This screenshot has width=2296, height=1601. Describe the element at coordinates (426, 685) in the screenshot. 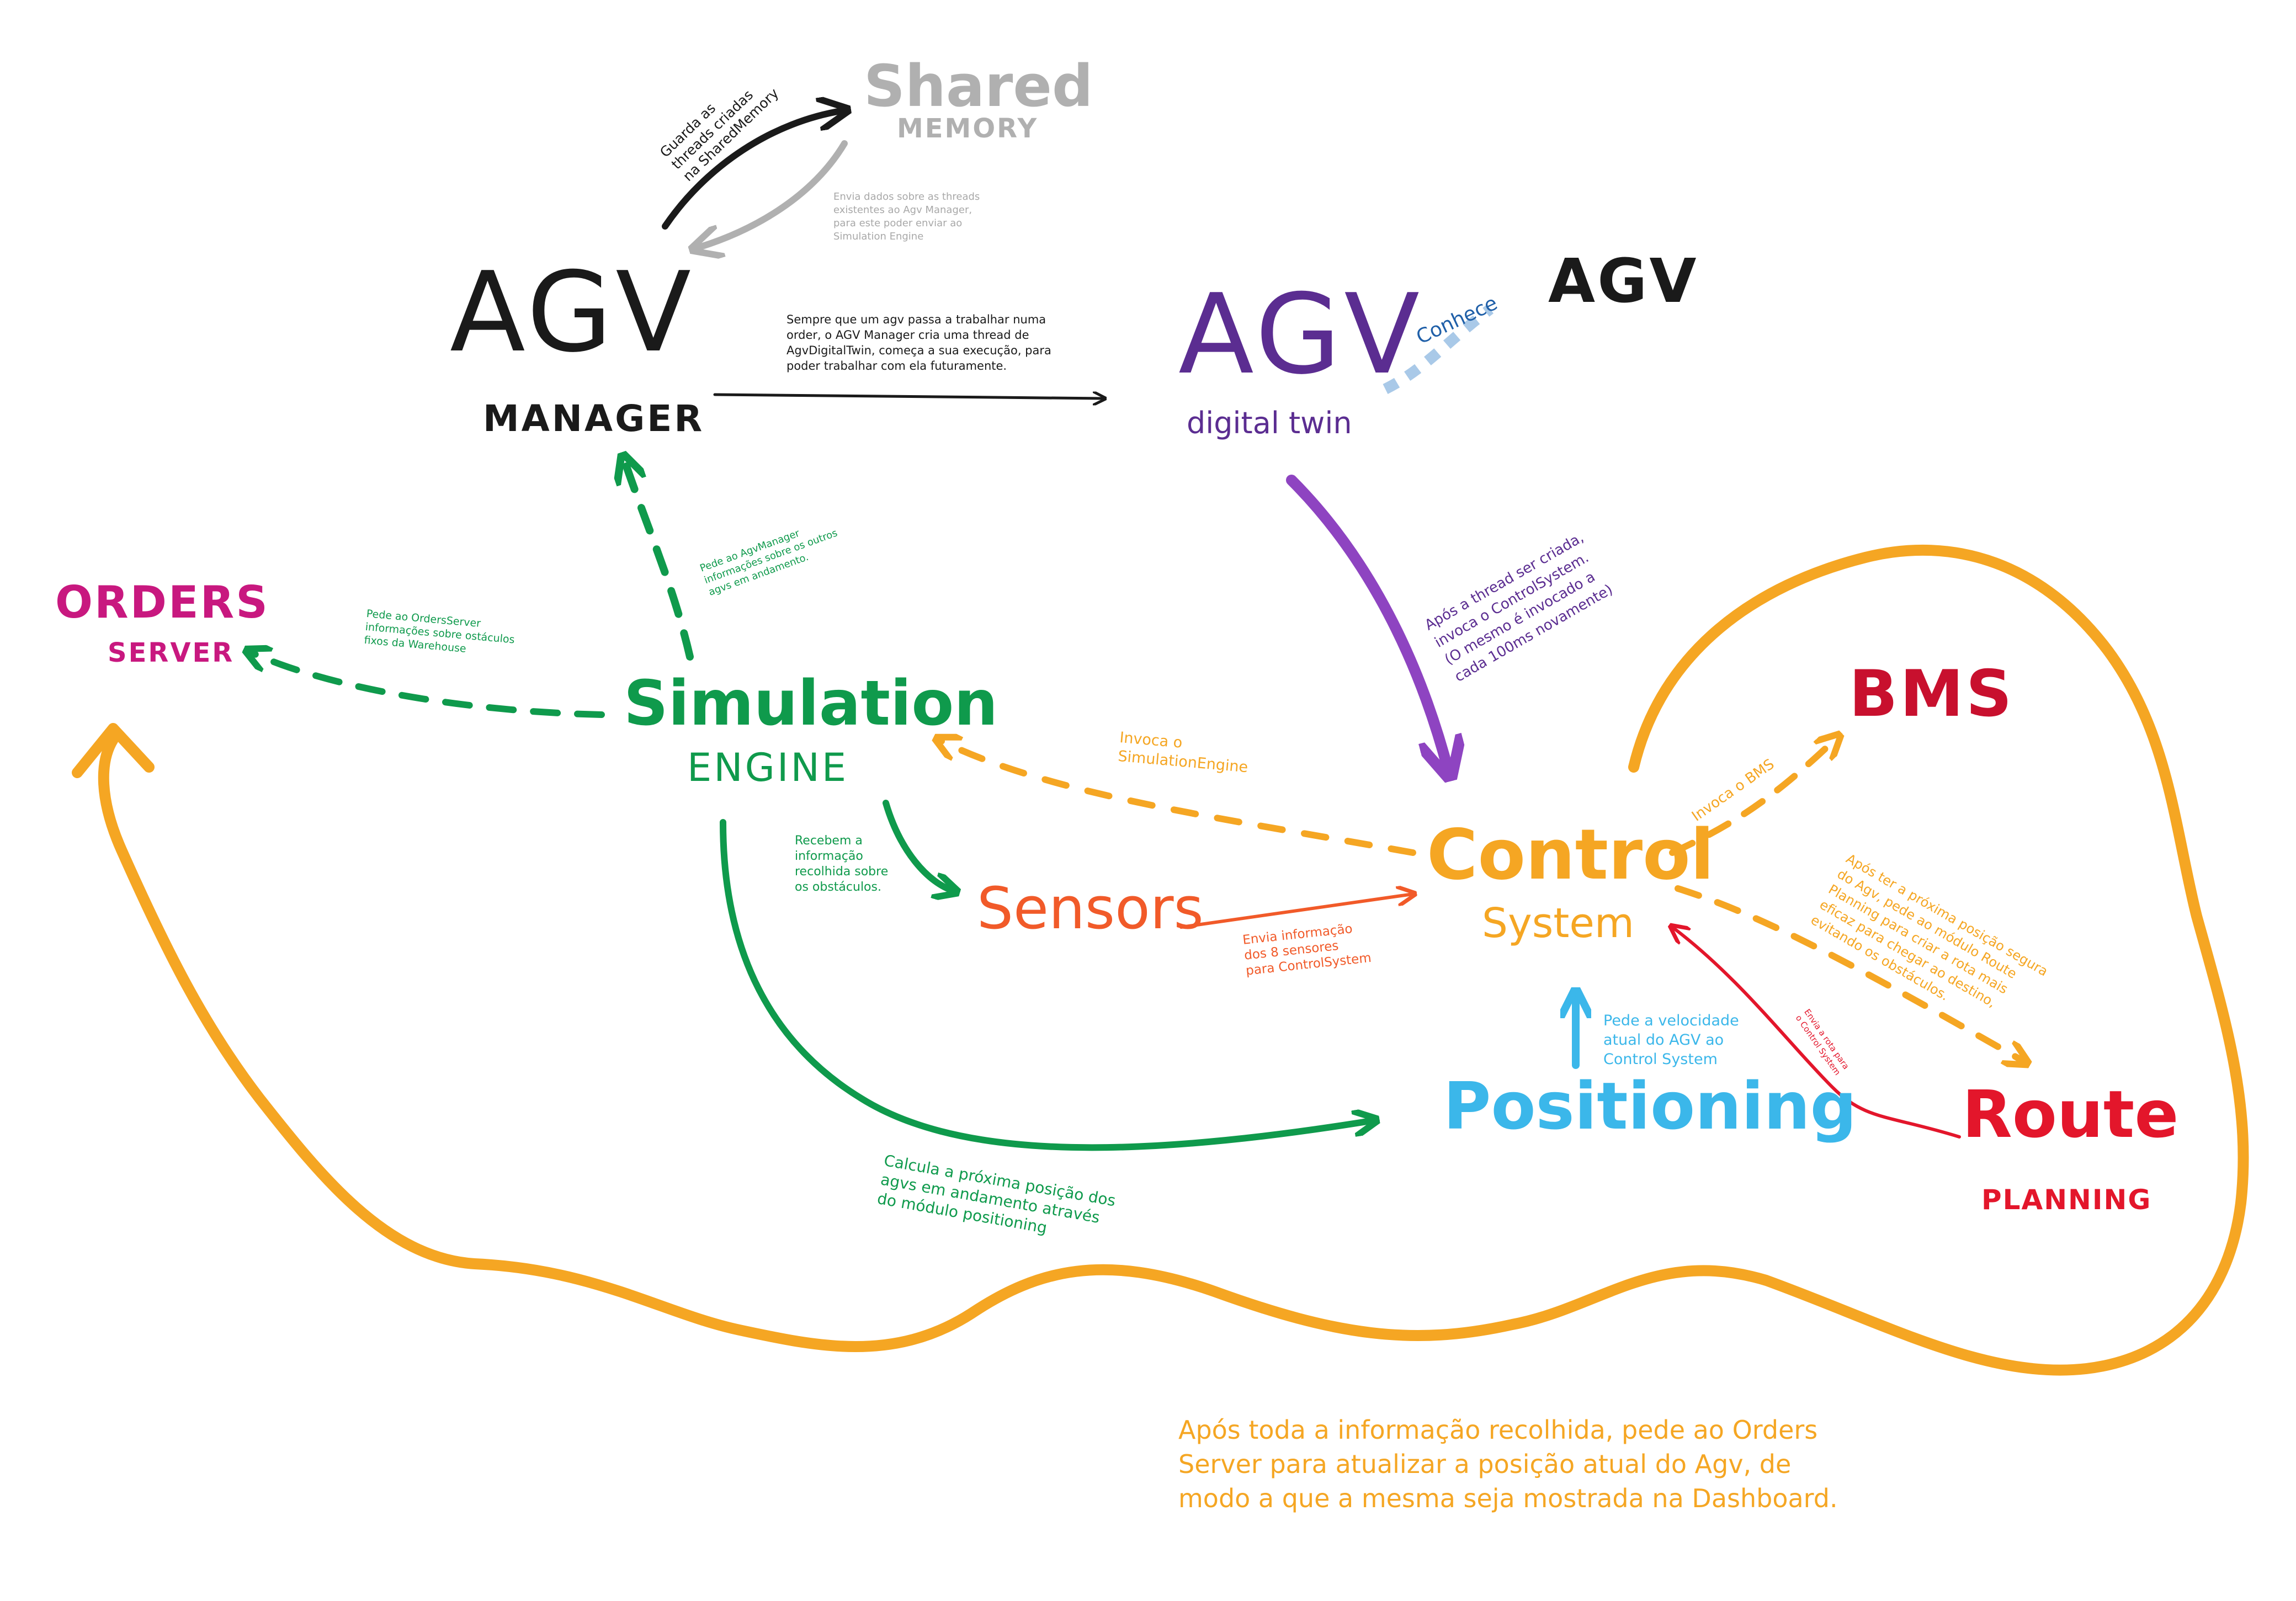

I see `arrow-simulation-to-orders` at that location.